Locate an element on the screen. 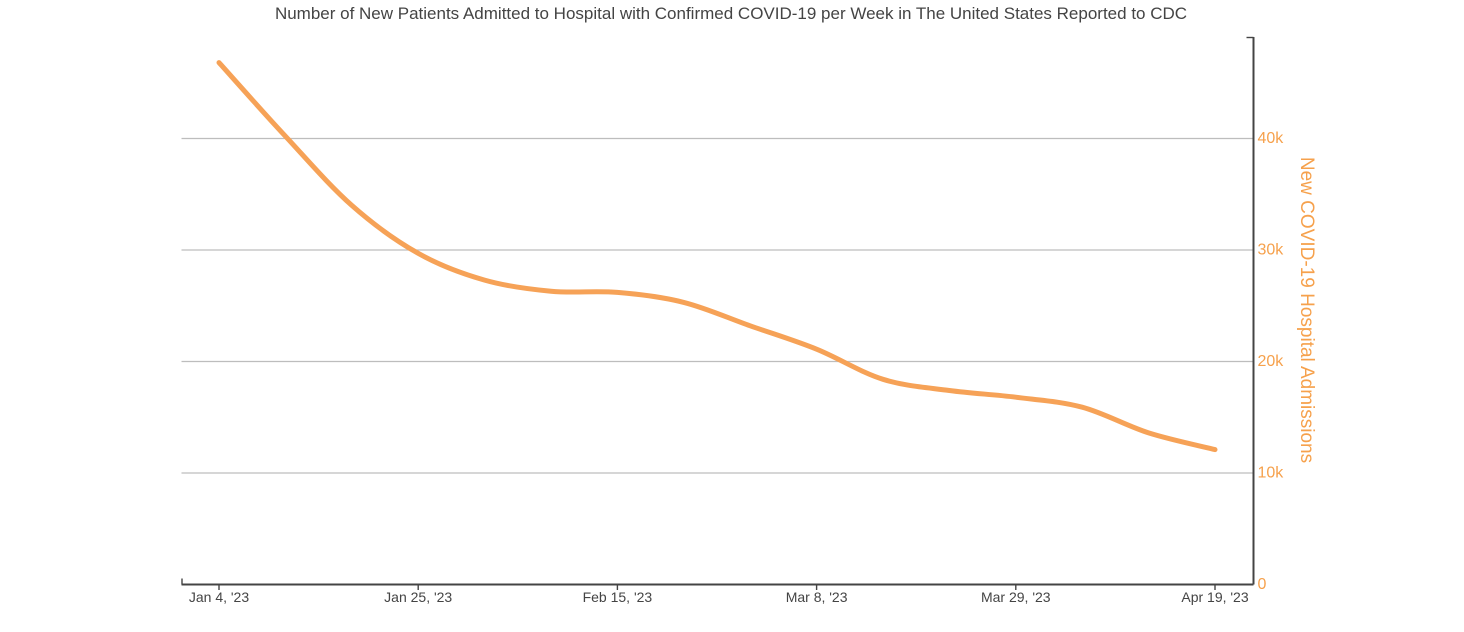  y-tick-label: 40k is located at coordinates (1271, 138).